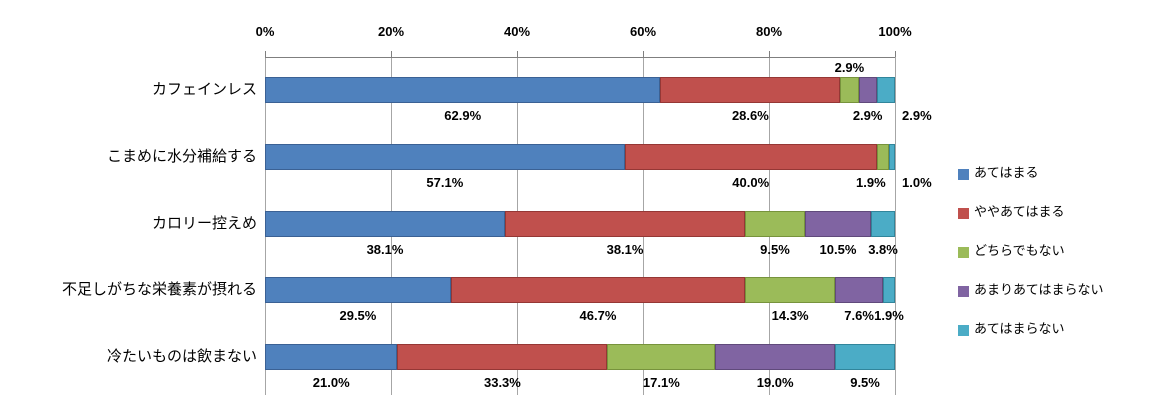 The image size is (1173, 408). I want to click on axis-tick-label: 0%, so click(265, 31).